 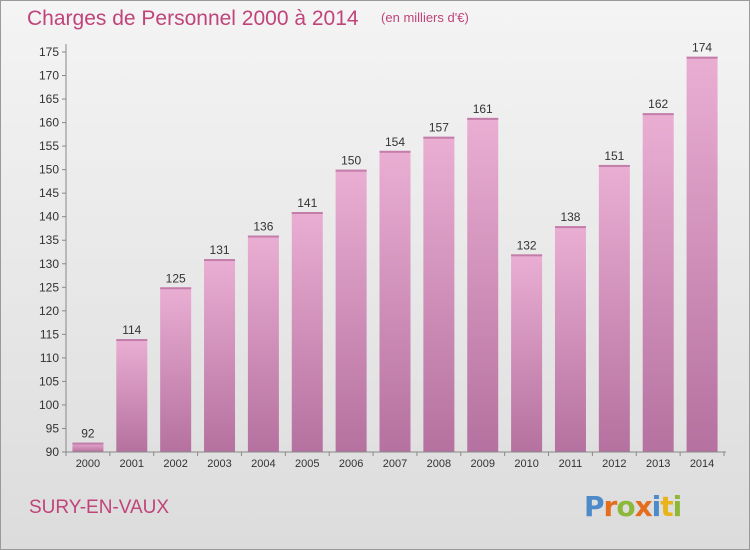 I want to click on y-tick-label: 110, so click(x=49, y=358).